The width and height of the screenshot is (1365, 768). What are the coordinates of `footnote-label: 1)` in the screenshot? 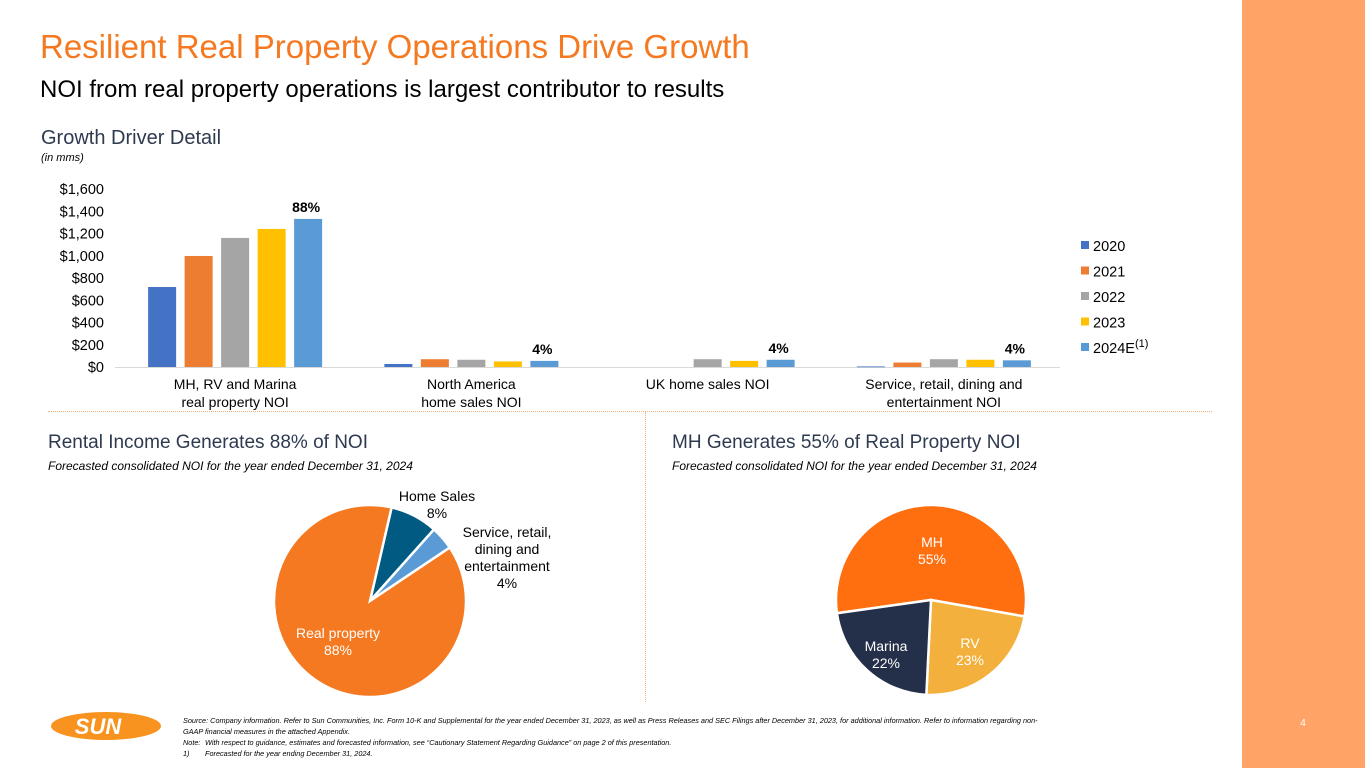 It's located at (186, 753).